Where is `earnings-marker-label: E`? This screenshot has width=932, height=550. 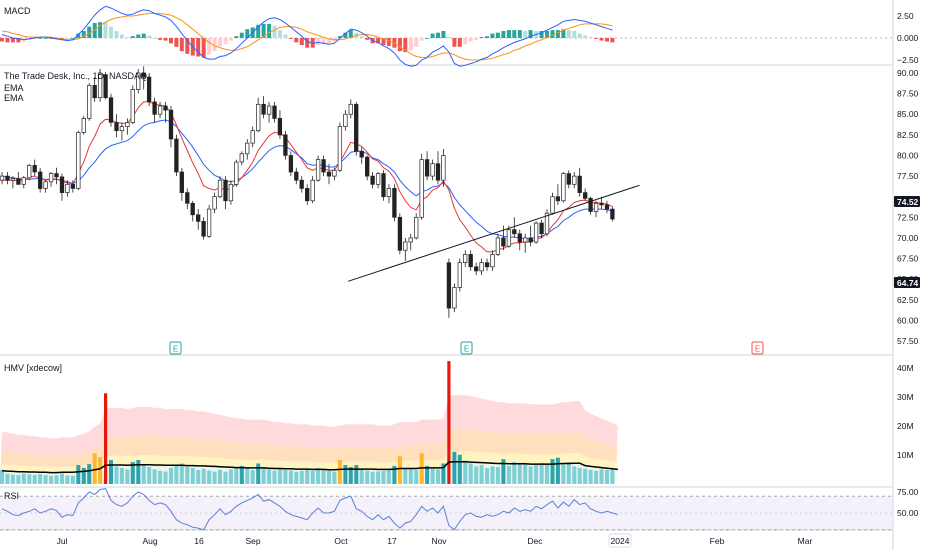
earnings-marker-label: E is located at coordinates (757, 349).